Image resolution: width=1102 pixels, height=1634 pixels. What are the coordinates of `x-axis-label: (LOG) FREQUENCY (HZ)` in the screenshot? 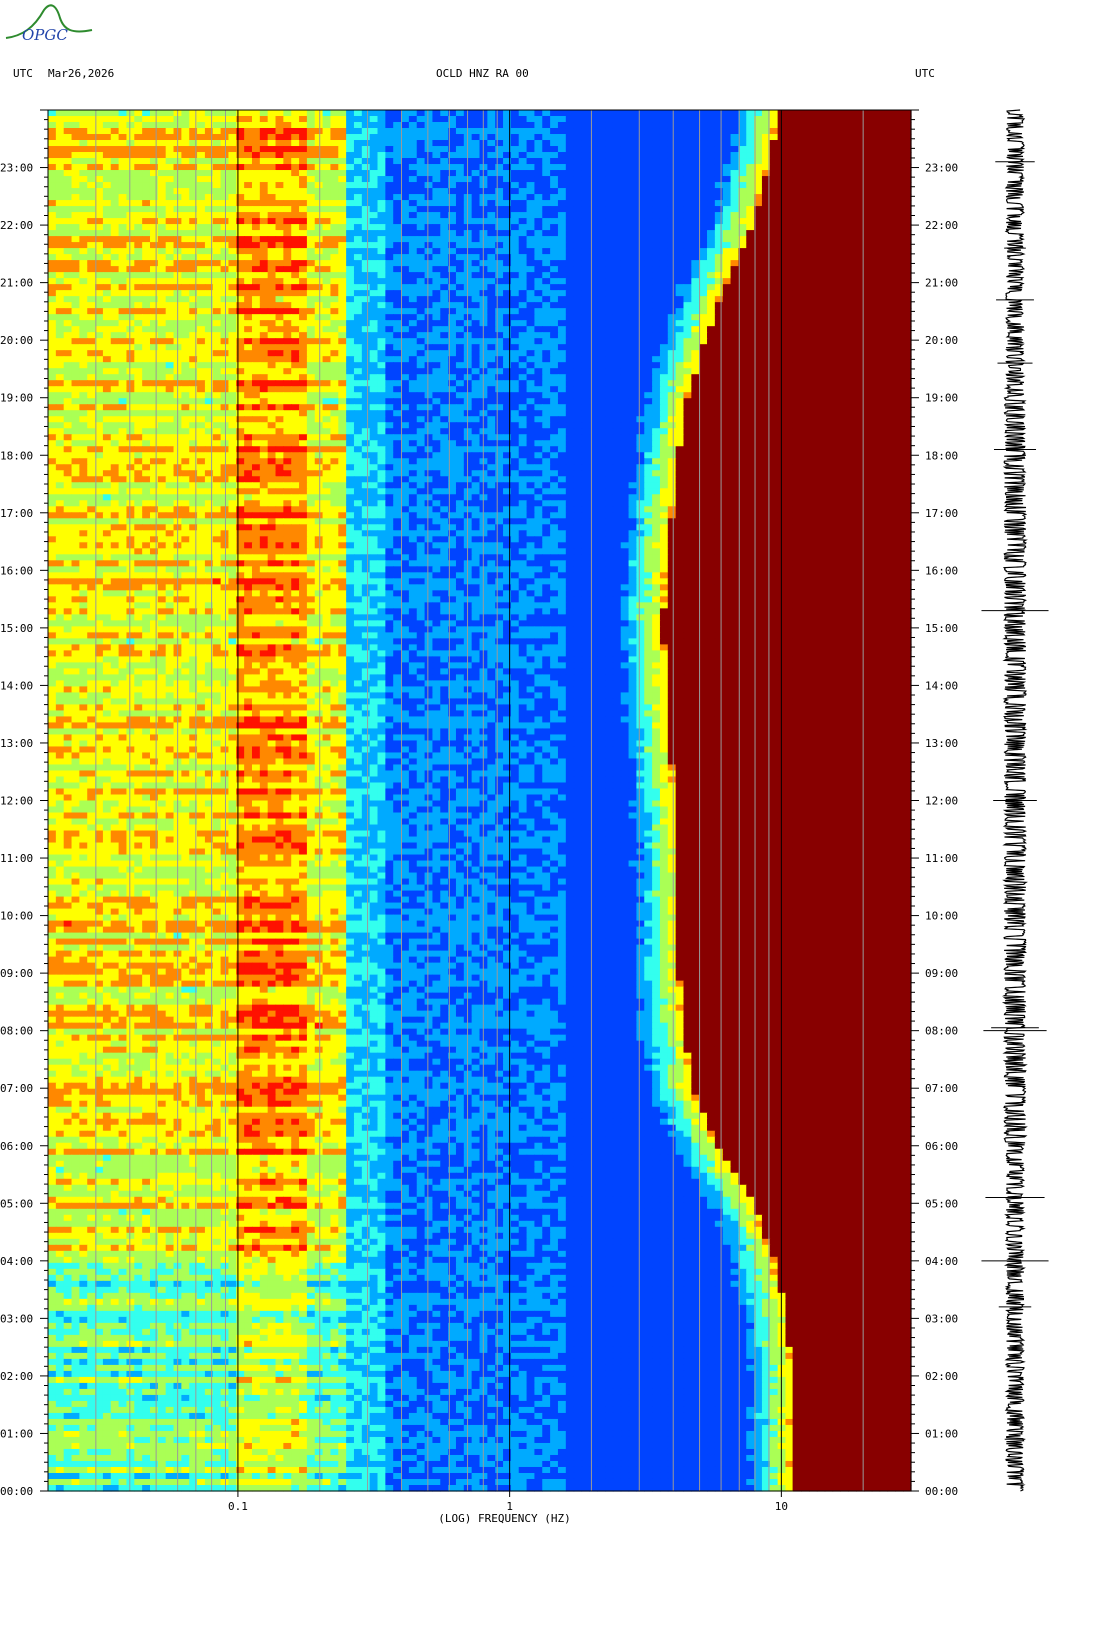 It's located at (504, 1518).